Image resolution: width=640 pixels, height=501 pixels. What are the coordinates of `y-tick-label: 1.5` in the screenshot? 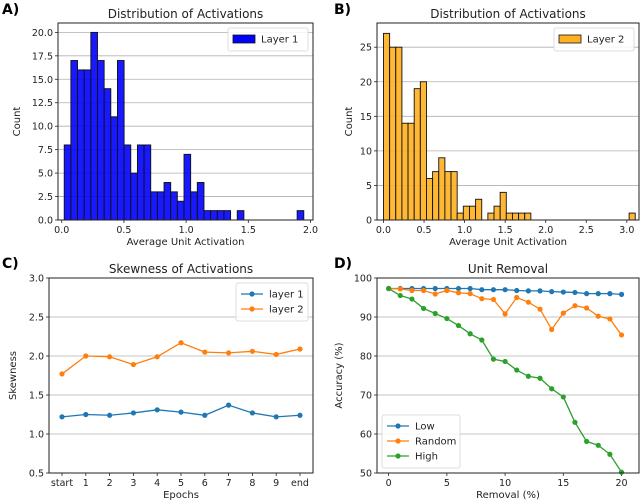 It's located at (36, 396).